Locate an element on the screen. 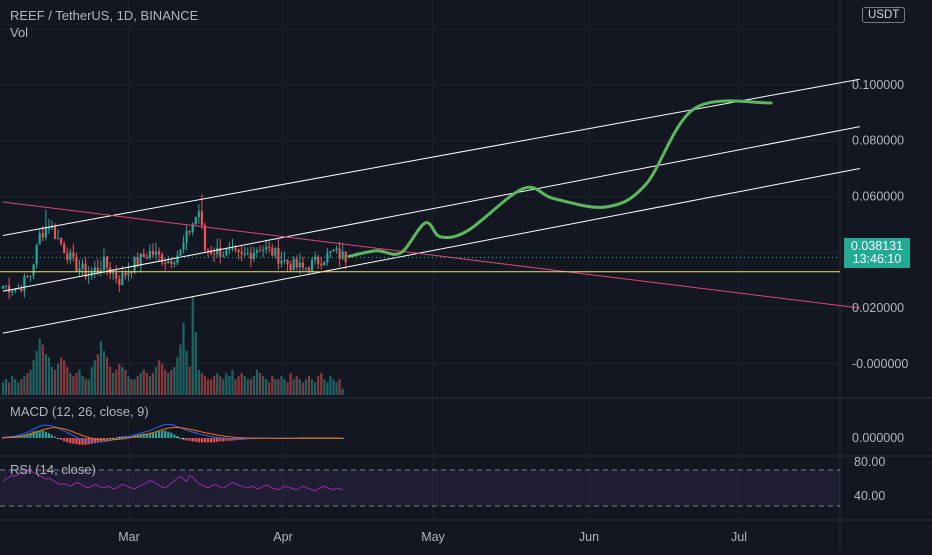 The height and width of the screenshot is (555, 932). signal-line is located at coordinates (173, 434).